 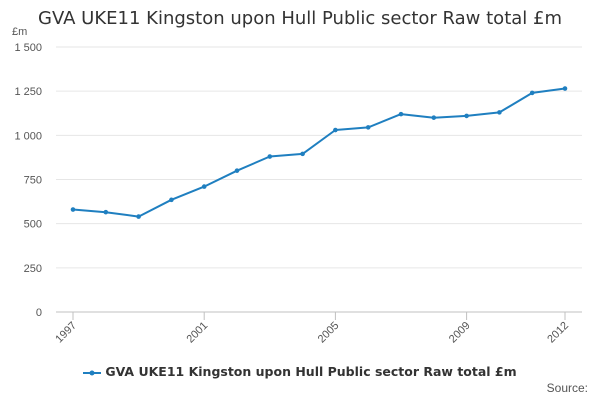 What do you see at coordinates (558, 333) in the screenshot?
I see `x-tick-label: 2012` at bounding box center [558, 333].